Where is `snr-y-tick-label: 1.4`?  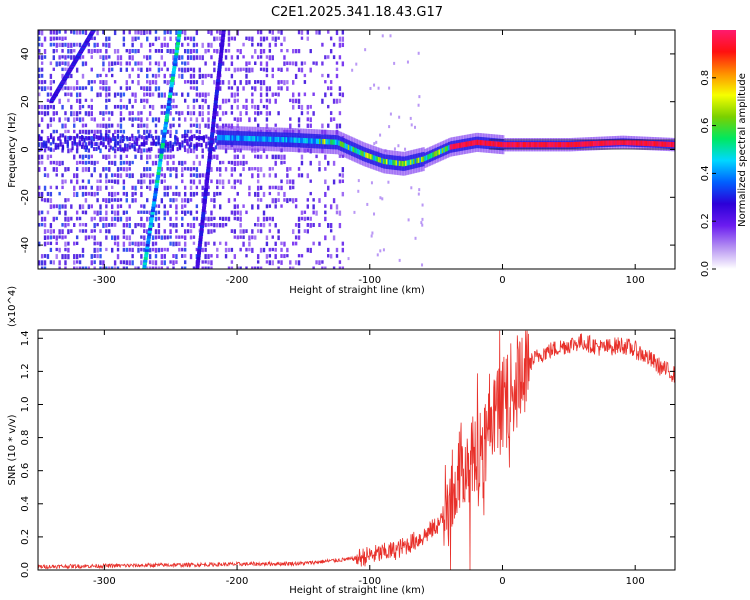
snr-y-tick-label: 1.4 is located at coordinates (25, 338).